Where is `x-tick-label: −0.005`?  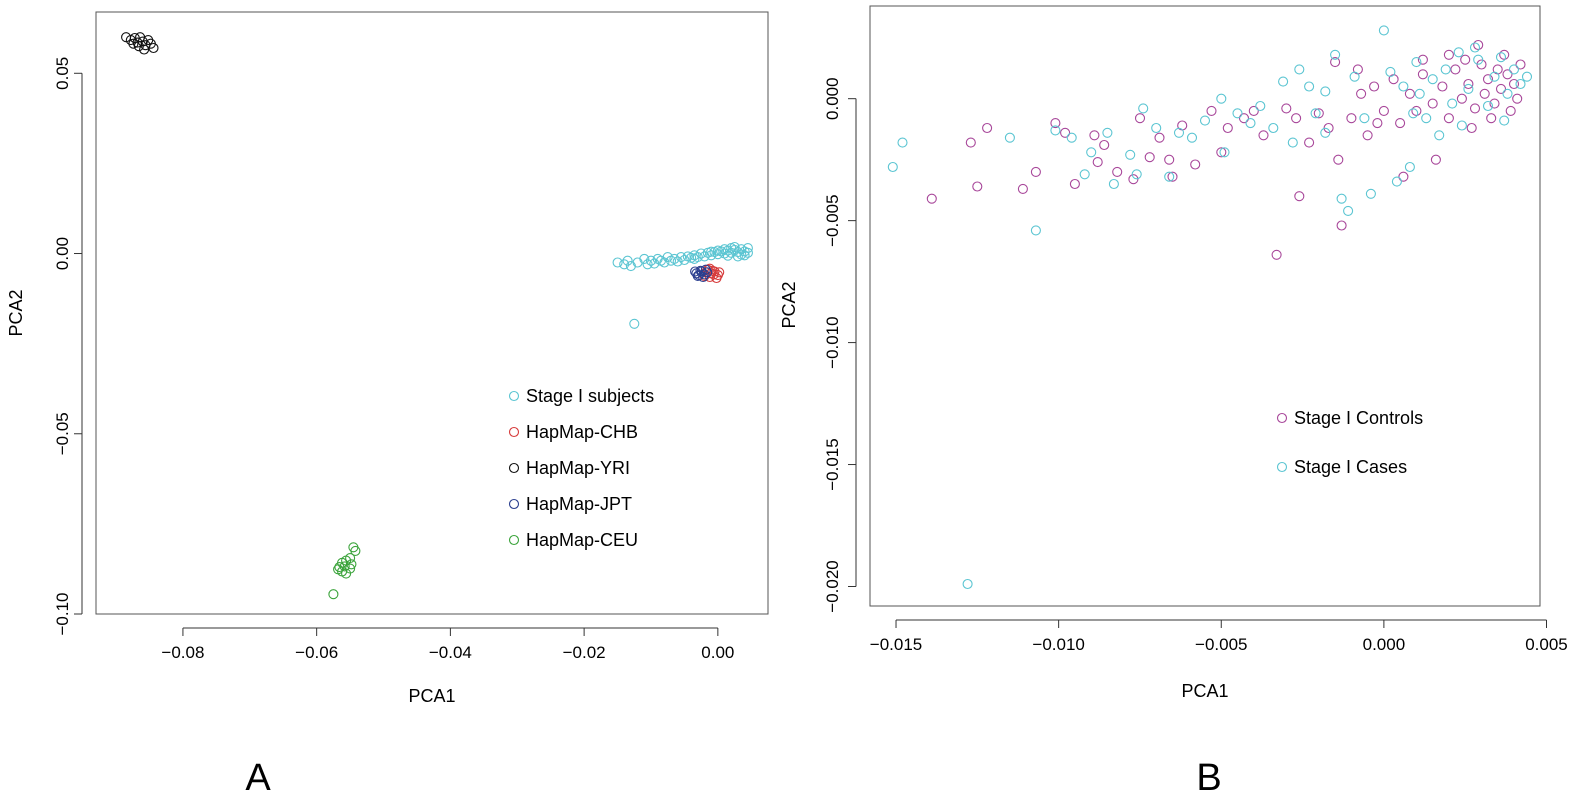 x-tick-label: −0.005 is located at coordinates (1221, 644).